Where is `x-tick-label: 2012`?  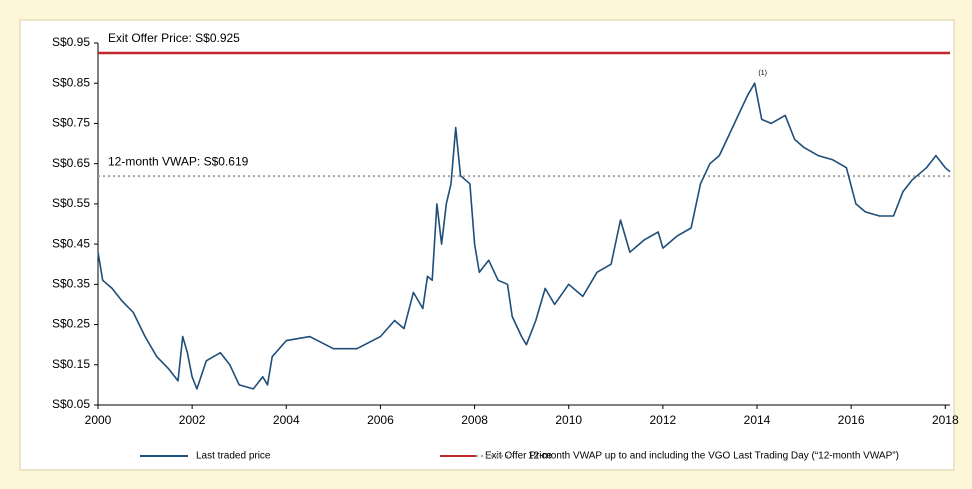 x-tick-label: 2012 is located at coordinates (663, 420).